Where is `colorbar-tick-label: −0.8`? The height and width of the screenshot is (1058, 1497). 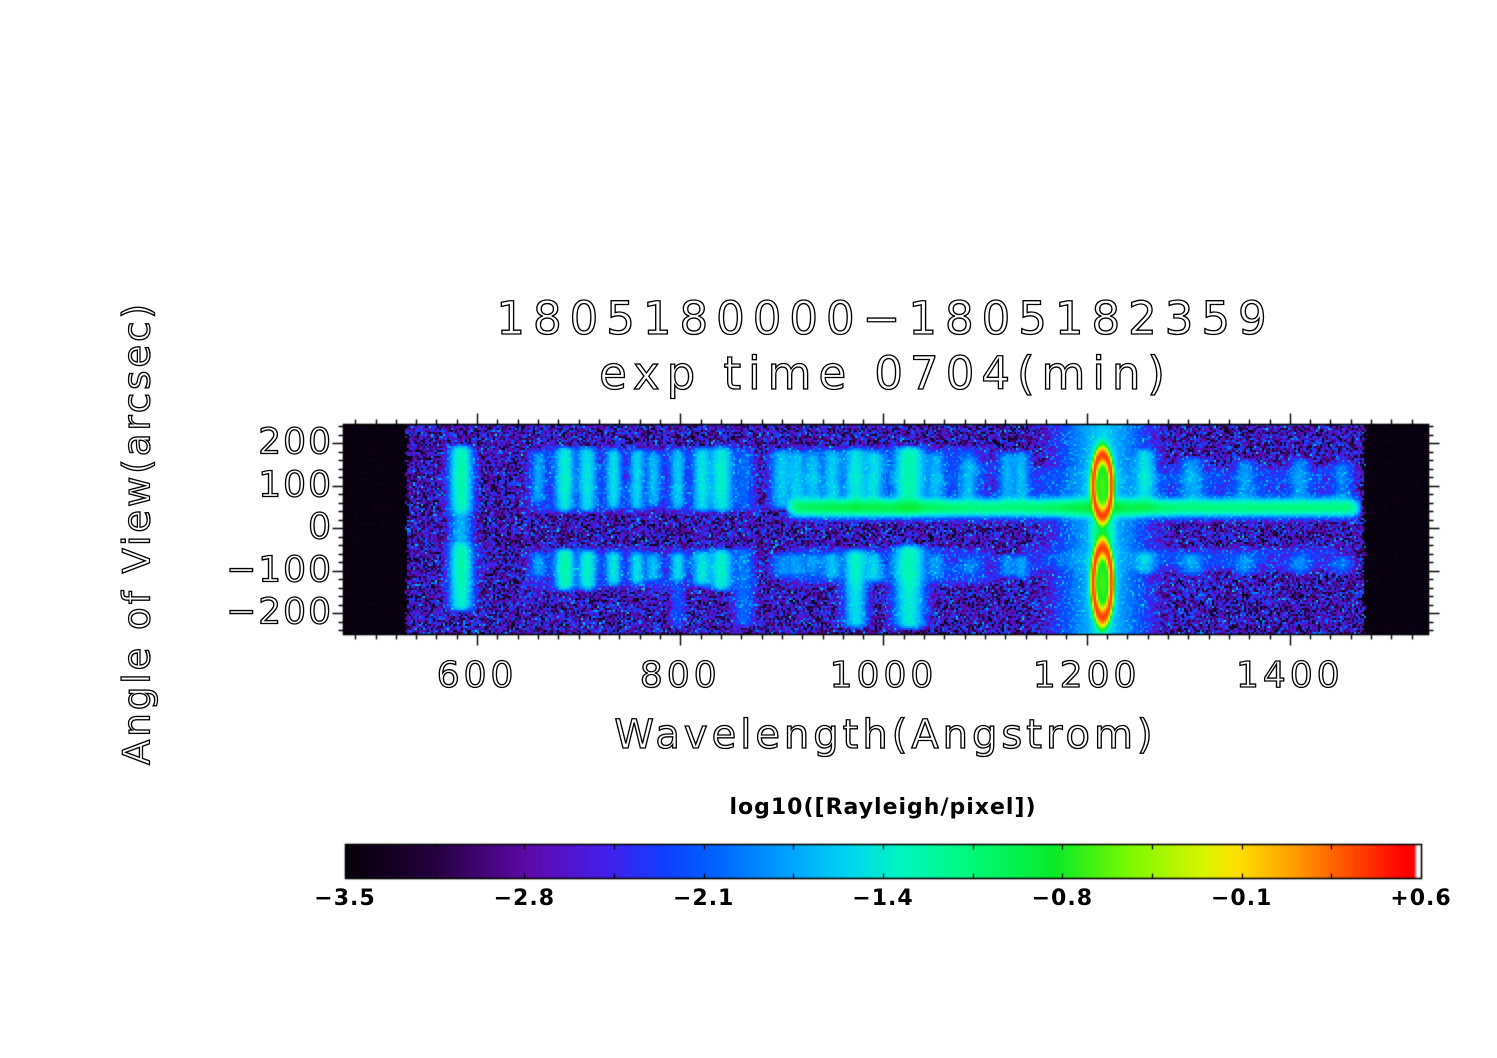
colorbar-tick-label: −0.8 is located at coordinates (1062, 898).